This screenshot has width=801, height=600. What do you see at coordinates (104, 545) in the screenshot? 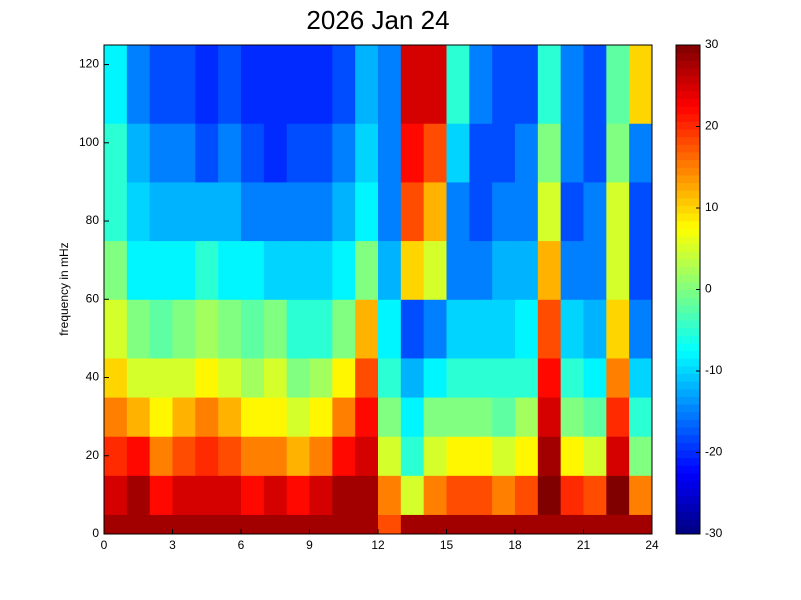
I see `x-tick-label: 0` at bounding box center [104, 545].